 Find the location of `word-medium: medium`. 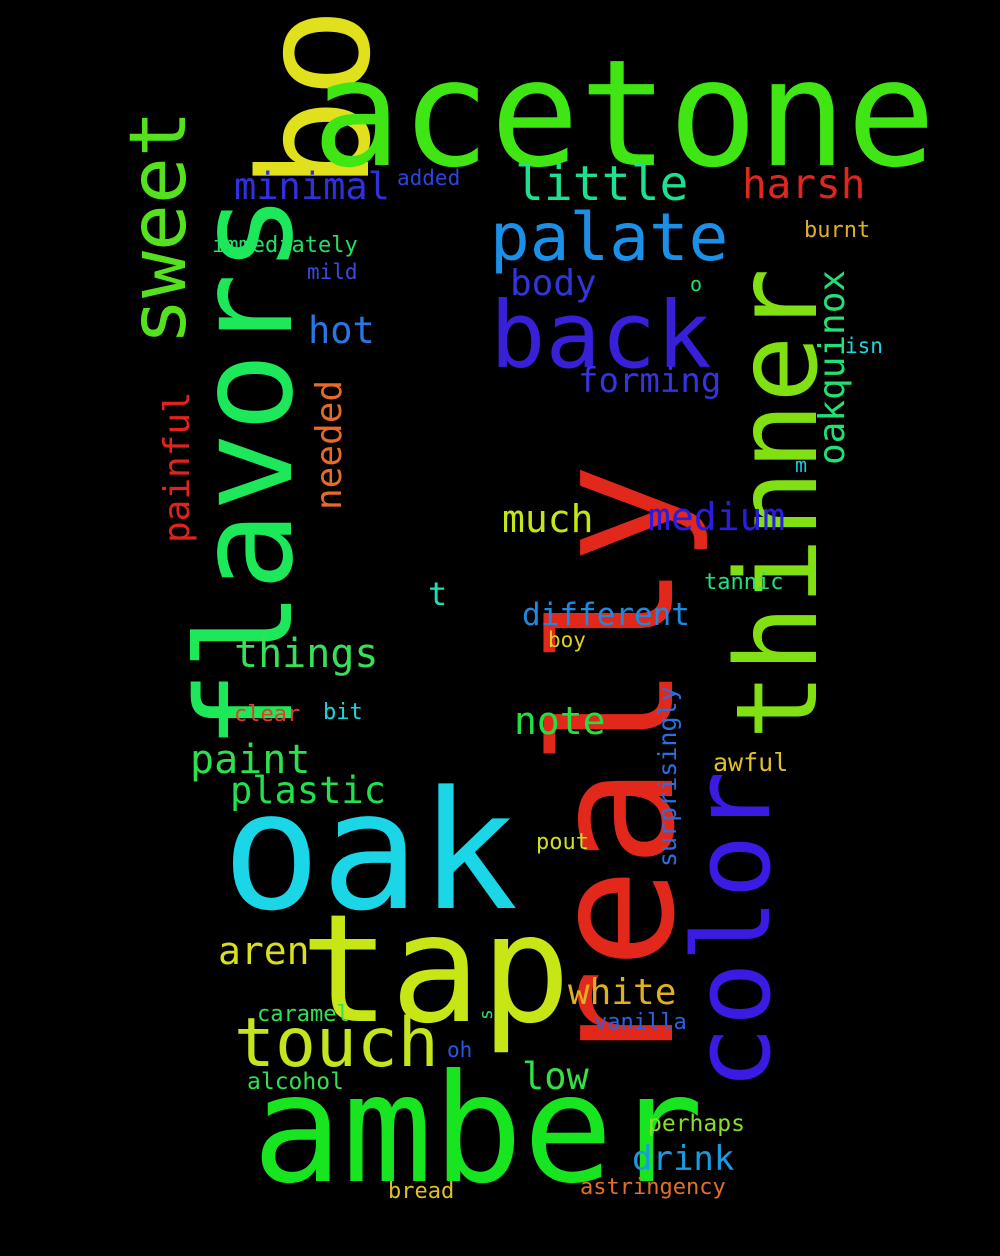

word-medium: medium is located at coordinates (717, 517).